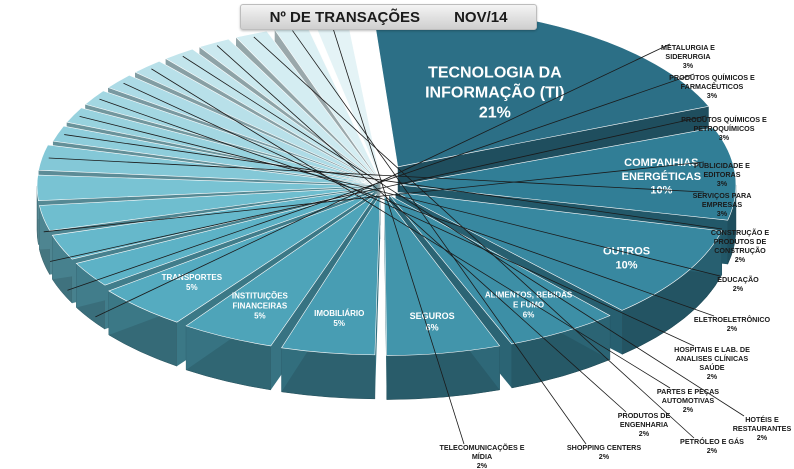 This screenshot has height=469, width=794. Describe the element at coordinates (722, 204) in the screenshot. I see `callout-label: SERVIÇOS PARA EMPRESAS 3%` at that location.